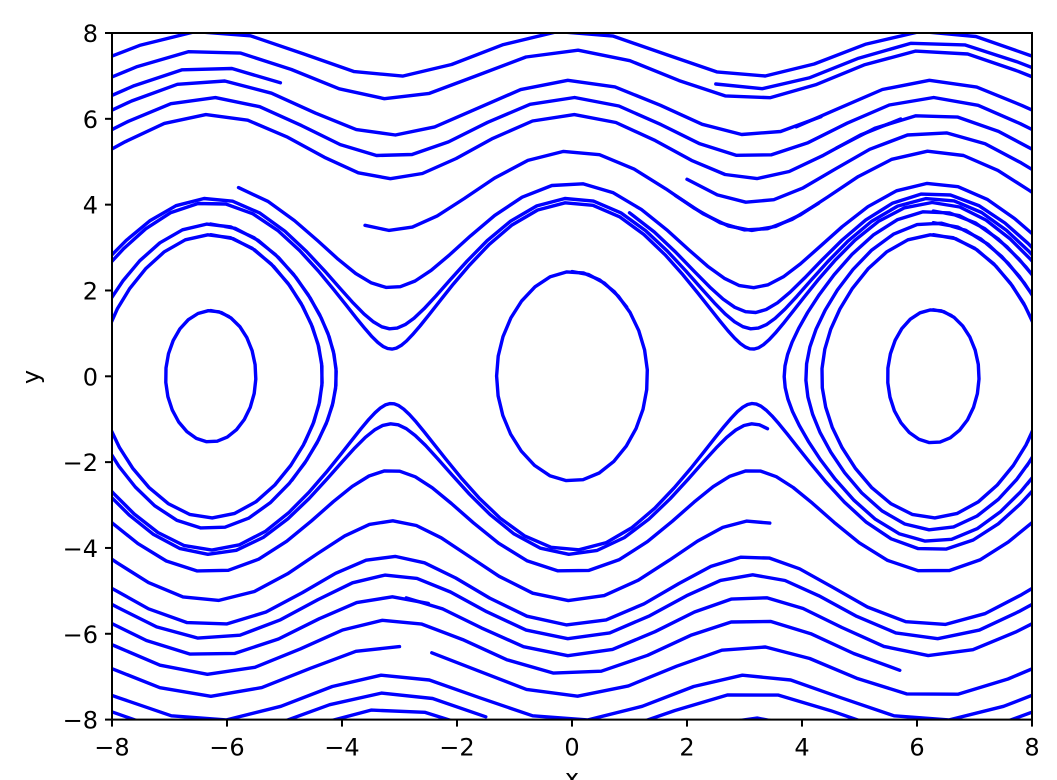  What do you see at coordinates (572, 772) in the screenshot?
I see `x-axis-label: x` at bounding box center [572, 772].